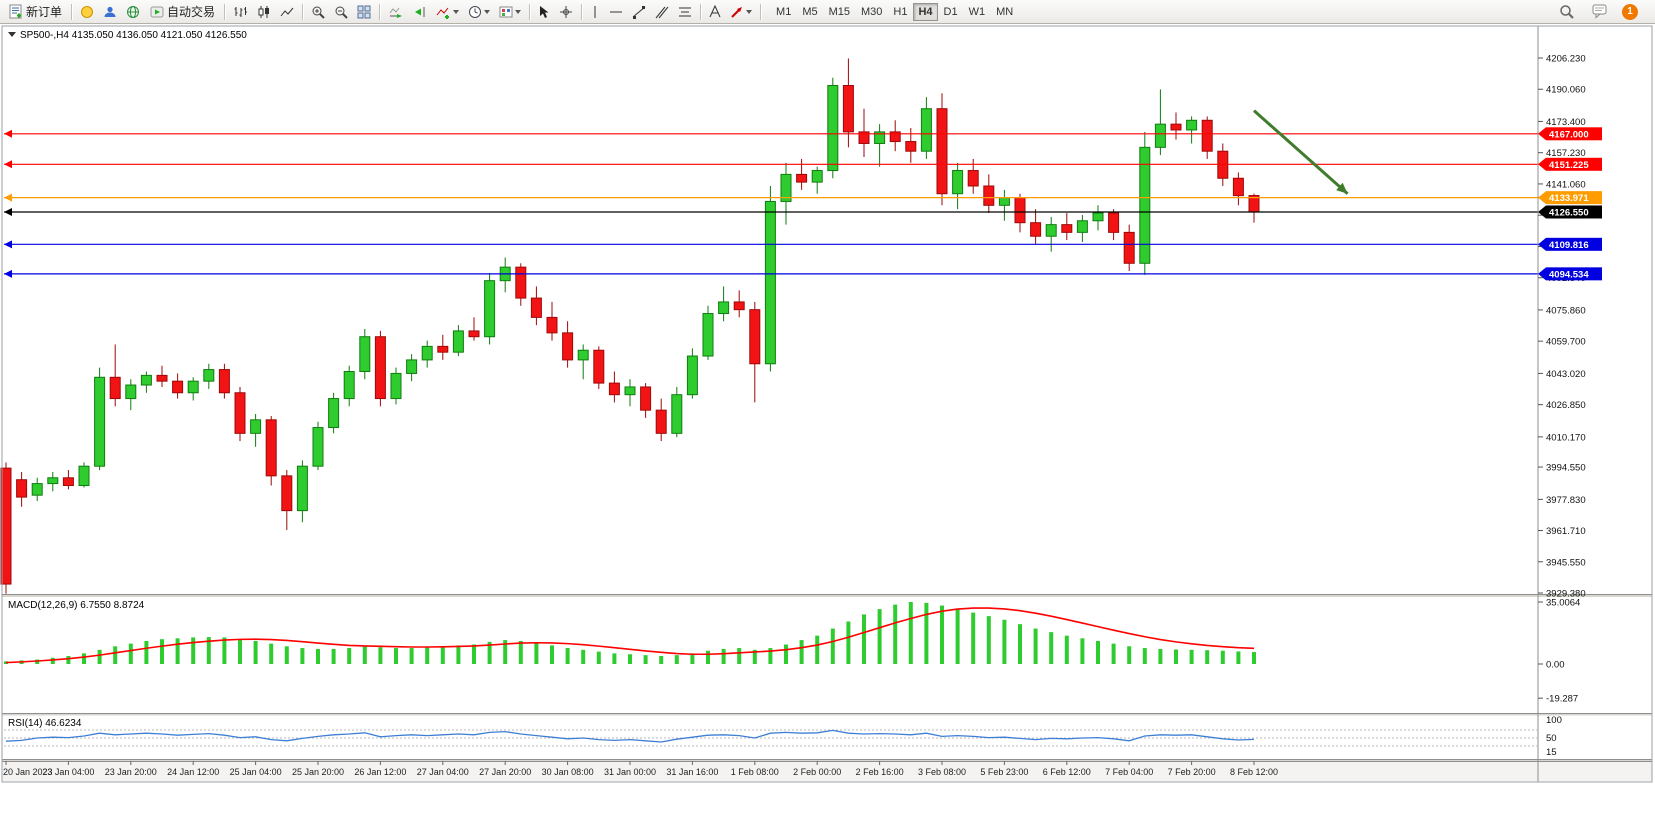  I want to click on horizontal-line-icon, so click(616, 11).